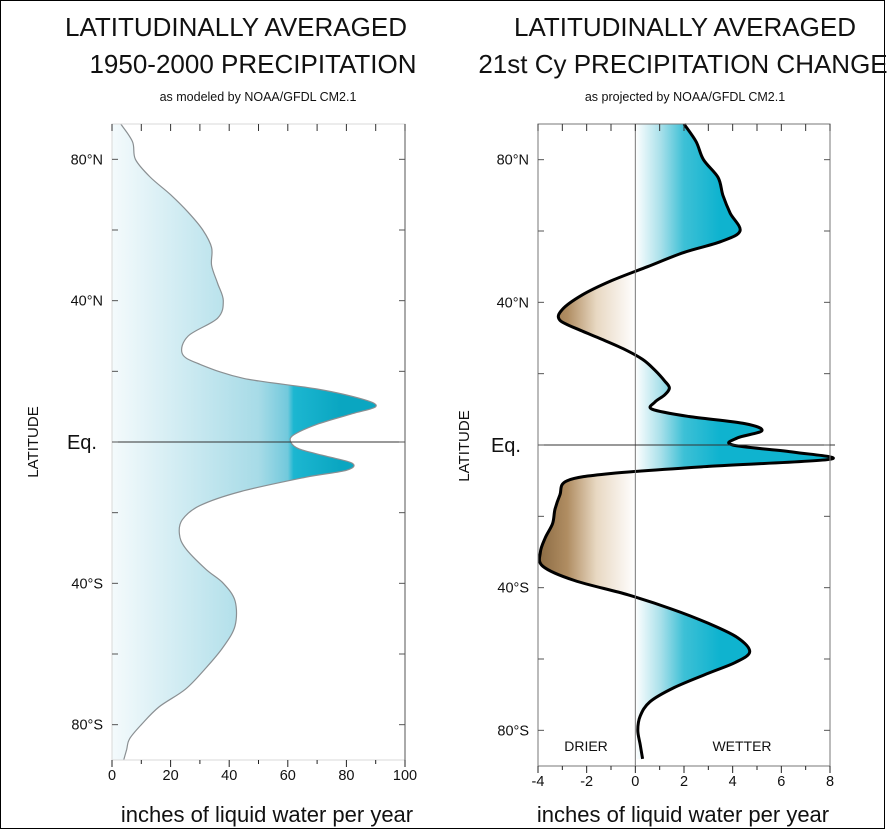 This screenshot has width=887, height=831. Describe the element at coordinates (288, 776) in the screenshot. I see `left-x-tick-label: 60` at that location.